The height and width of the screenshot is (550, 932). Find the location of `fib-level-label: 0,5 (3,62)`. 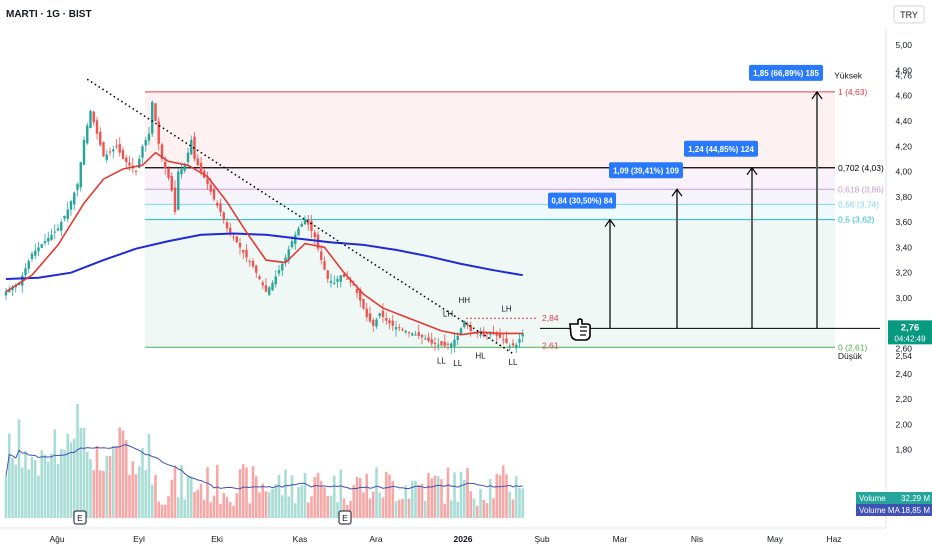

fib-level-label: 0,5 (3,62) is located at coordinates (856, 220).